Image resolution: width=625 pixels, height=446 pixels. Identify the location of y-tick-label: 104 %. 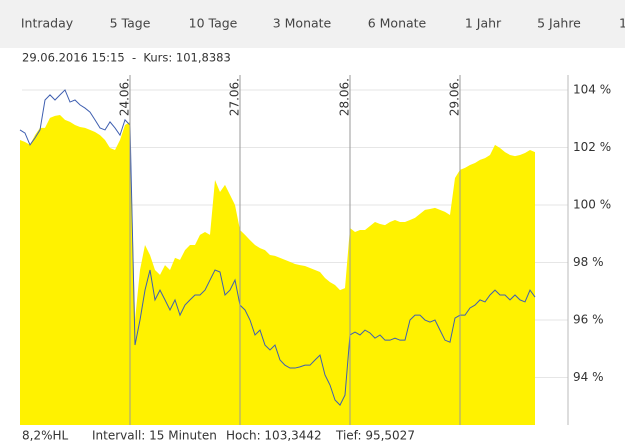
(592, 89).